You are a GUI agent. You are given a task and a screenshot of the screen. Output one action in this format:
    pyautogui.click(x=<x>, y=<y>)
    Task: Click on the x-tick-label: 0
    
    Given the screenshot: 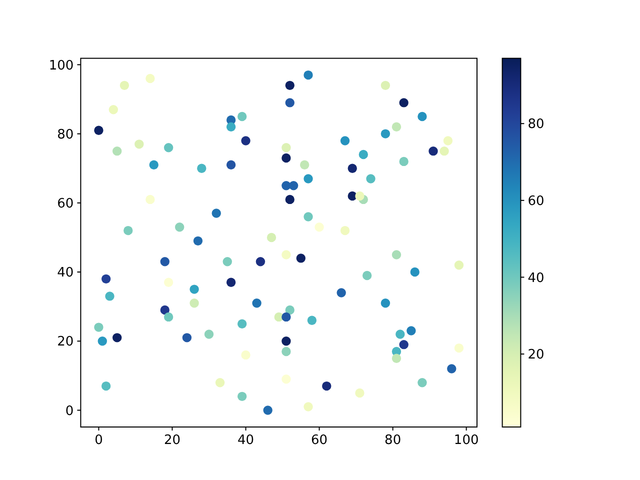 What is the action you would take?
    pyautogui.click(x=98, y=440)
    